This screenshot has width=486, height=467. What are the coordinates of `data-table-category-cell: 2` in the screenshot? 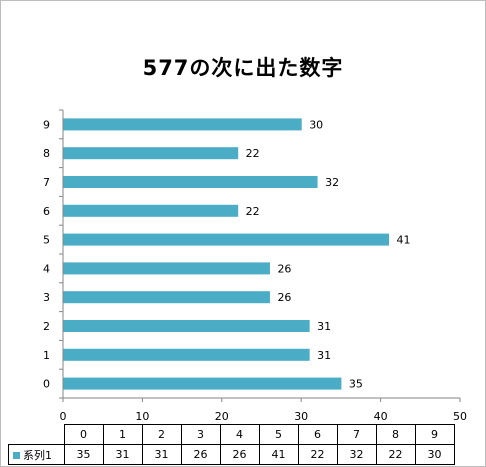 It's located at (161, 434).